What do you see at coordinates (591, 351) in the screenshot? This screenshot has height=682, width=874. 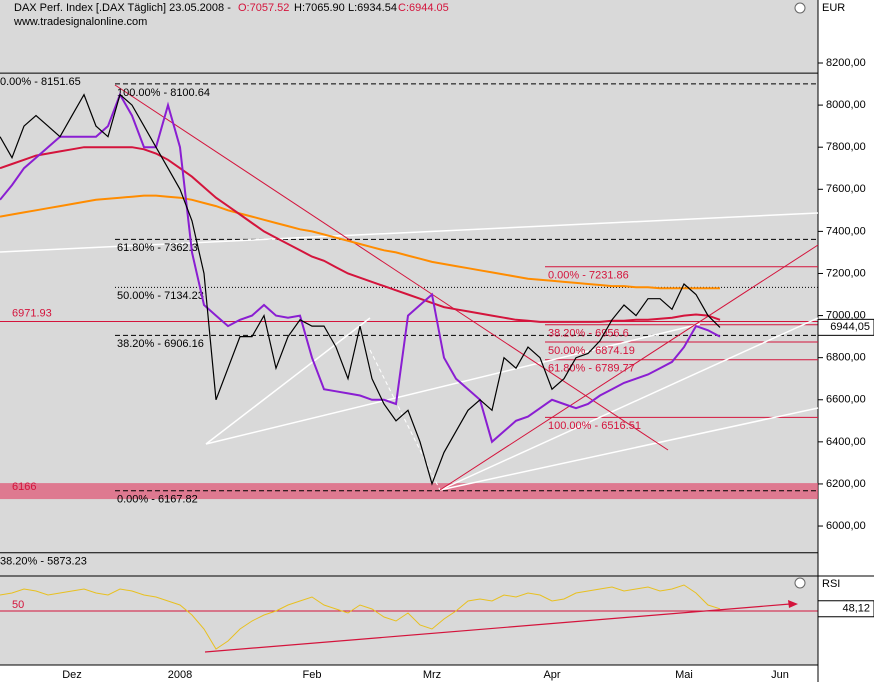 I see `level-label: 50.00% - 6874.19` at bounding box center [591, 351].